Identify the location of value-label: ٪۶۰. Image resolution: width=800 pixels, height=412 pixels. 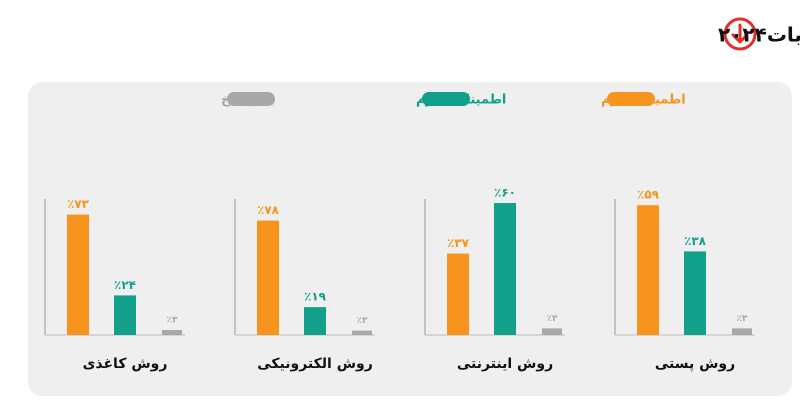
(505, 193).